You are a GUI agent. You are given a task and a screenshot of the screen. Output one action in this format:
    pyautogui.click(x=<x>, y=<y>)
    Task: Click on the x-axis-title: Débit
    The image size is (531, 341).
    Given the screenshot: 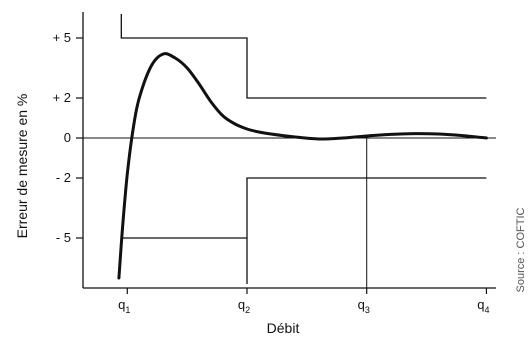 What is the action you would take?
    pyautogui.click(x=283, y=328)
    